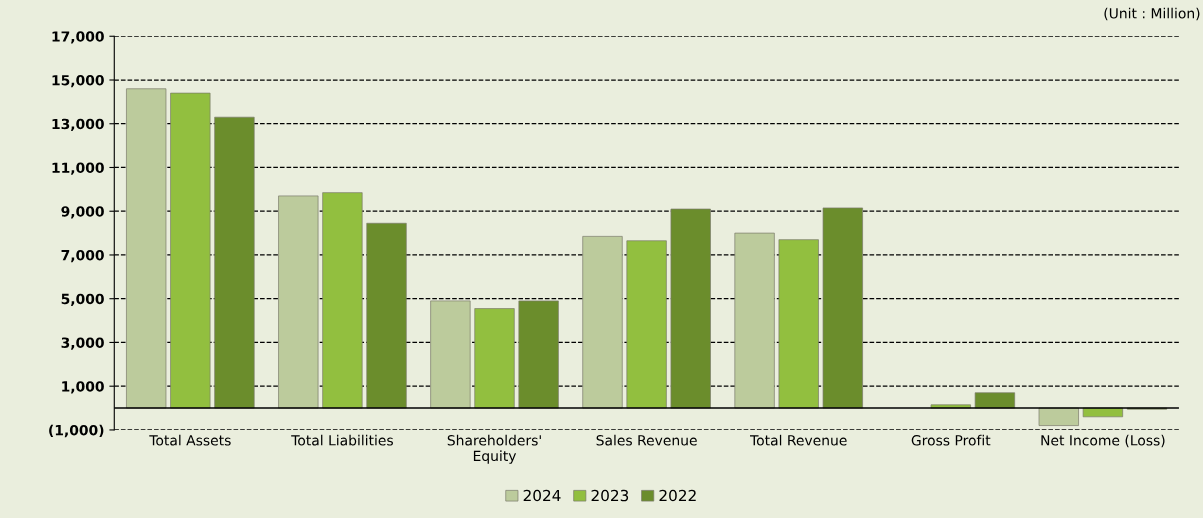 Image resolution: width=1203 pixels, height=518 pixels. I want to click on y-tick-label: 15,000, so click(78, 81).